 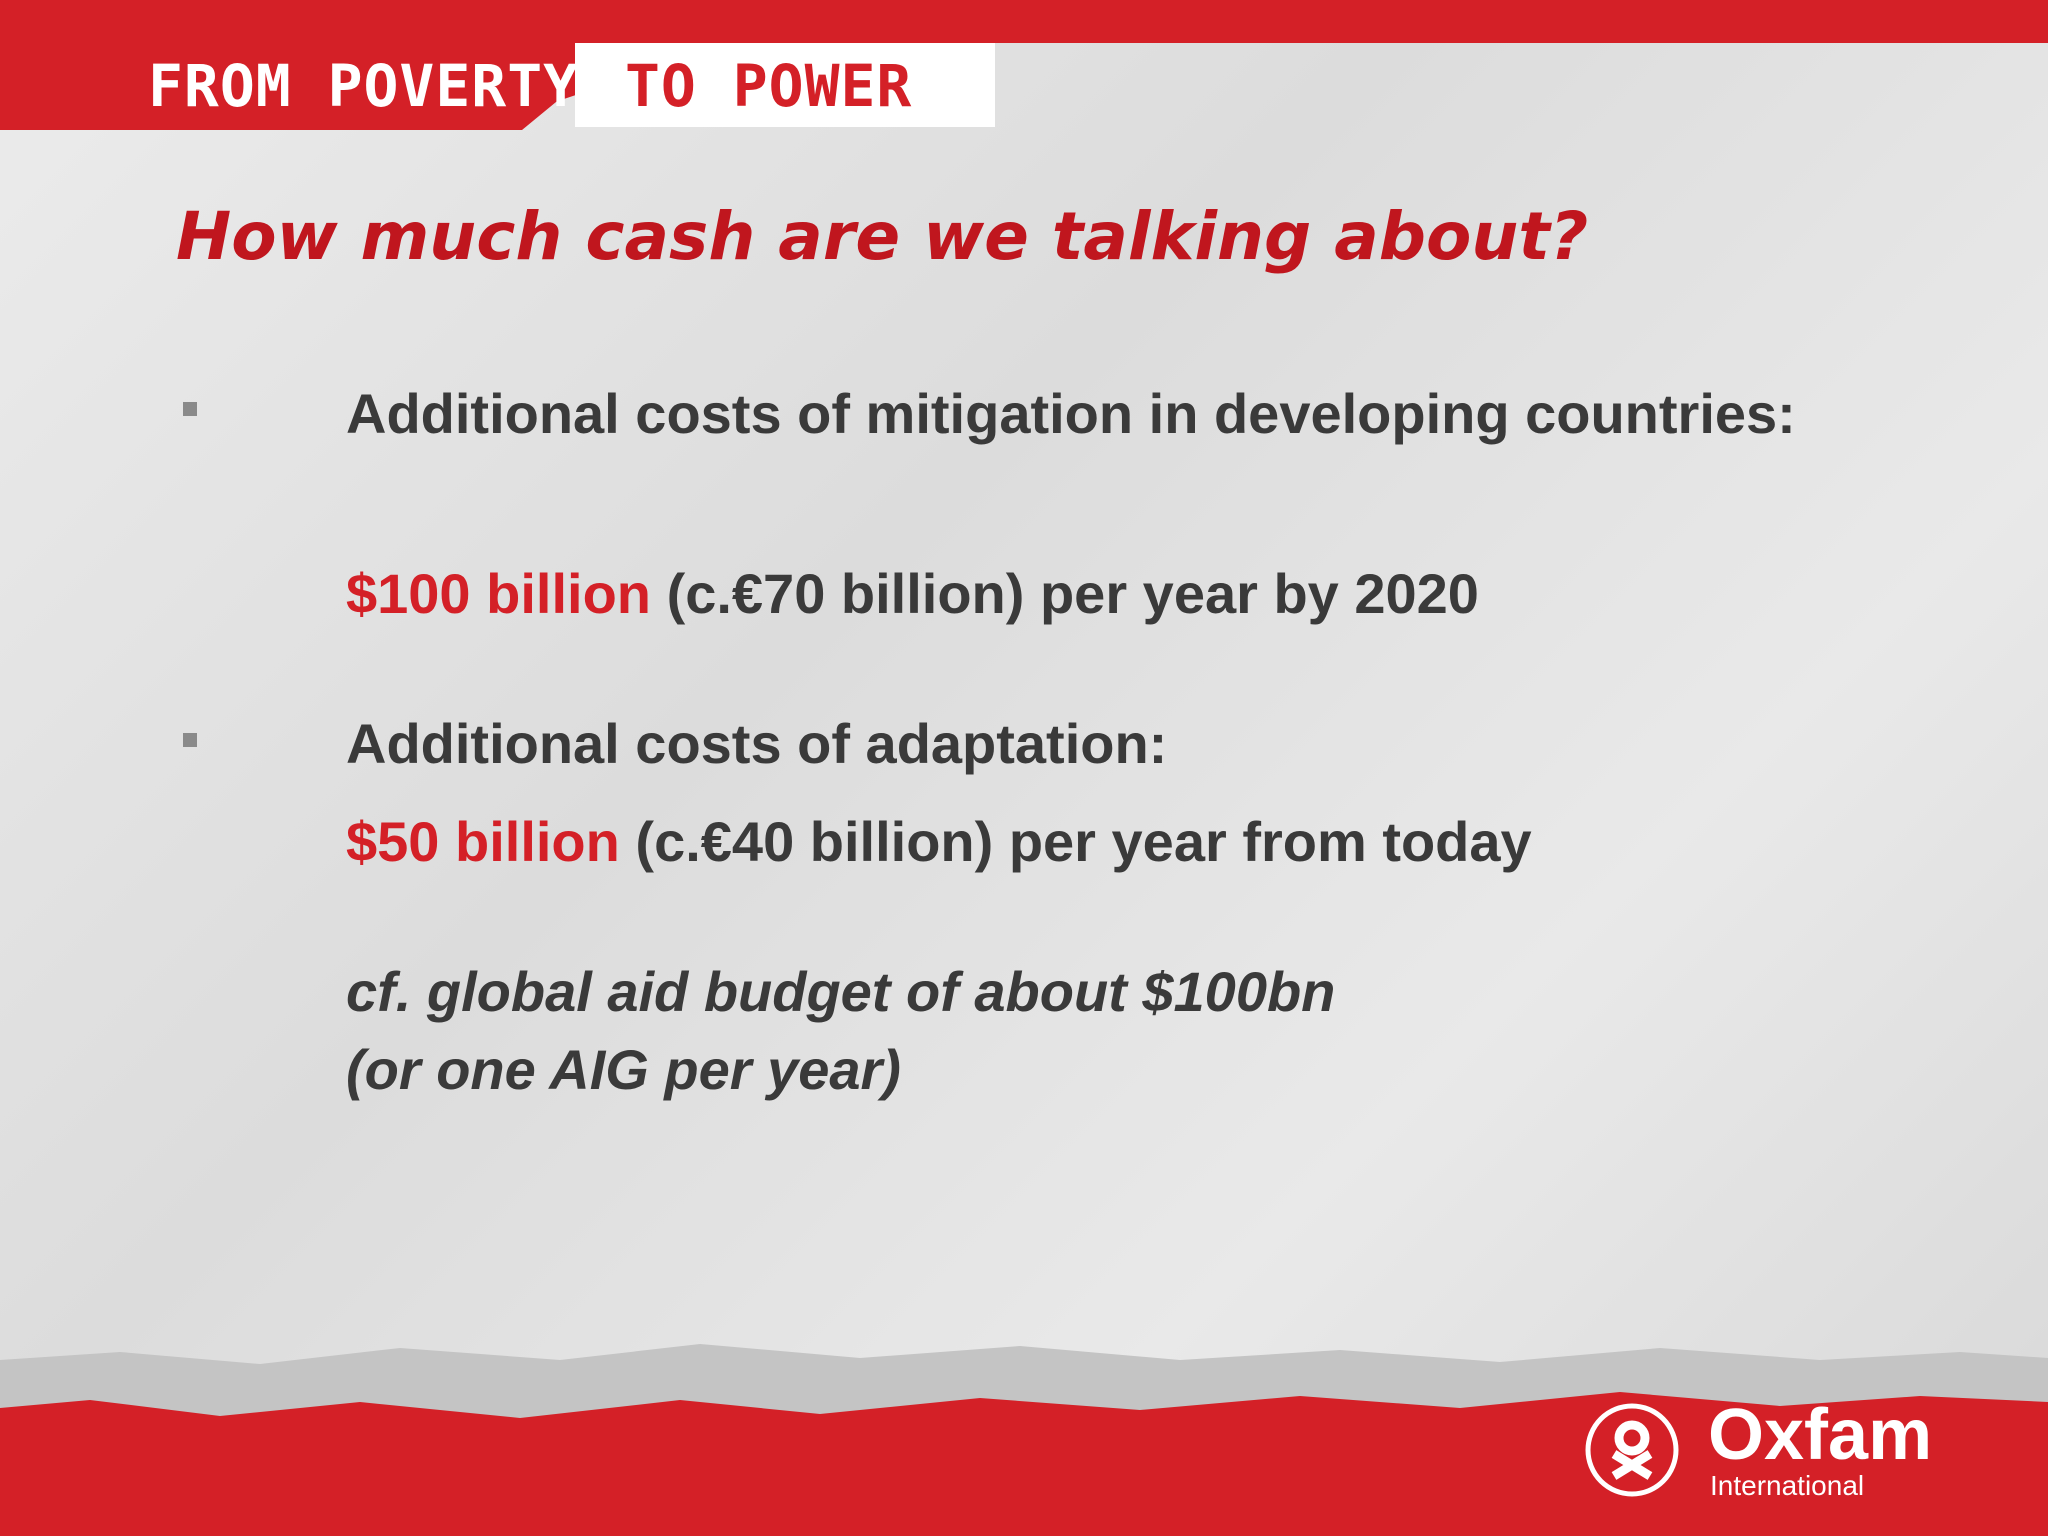 I want to click on logo-text: Oxfam, so click(x=1820, y=1435).